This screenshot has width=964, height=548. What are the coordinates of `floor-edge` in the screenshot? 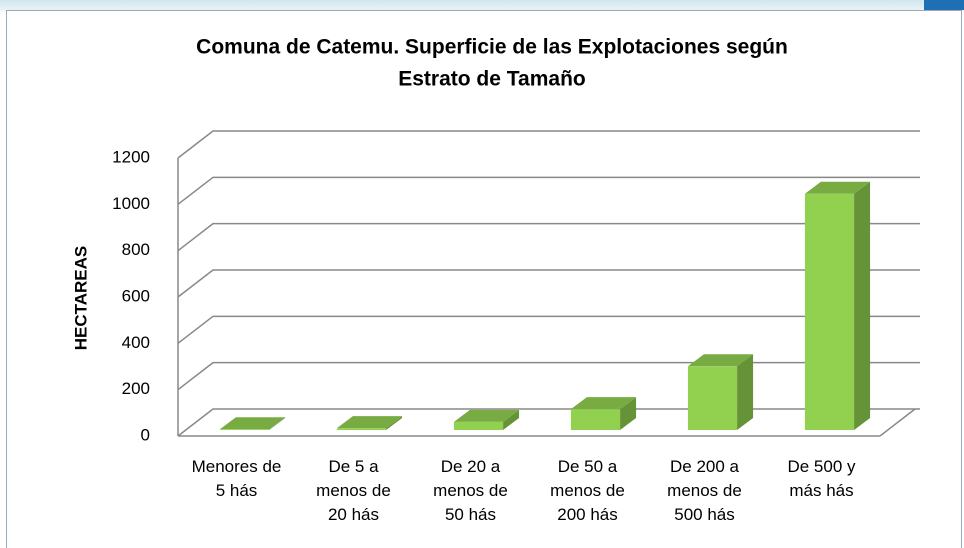 It's located at (897, 422).